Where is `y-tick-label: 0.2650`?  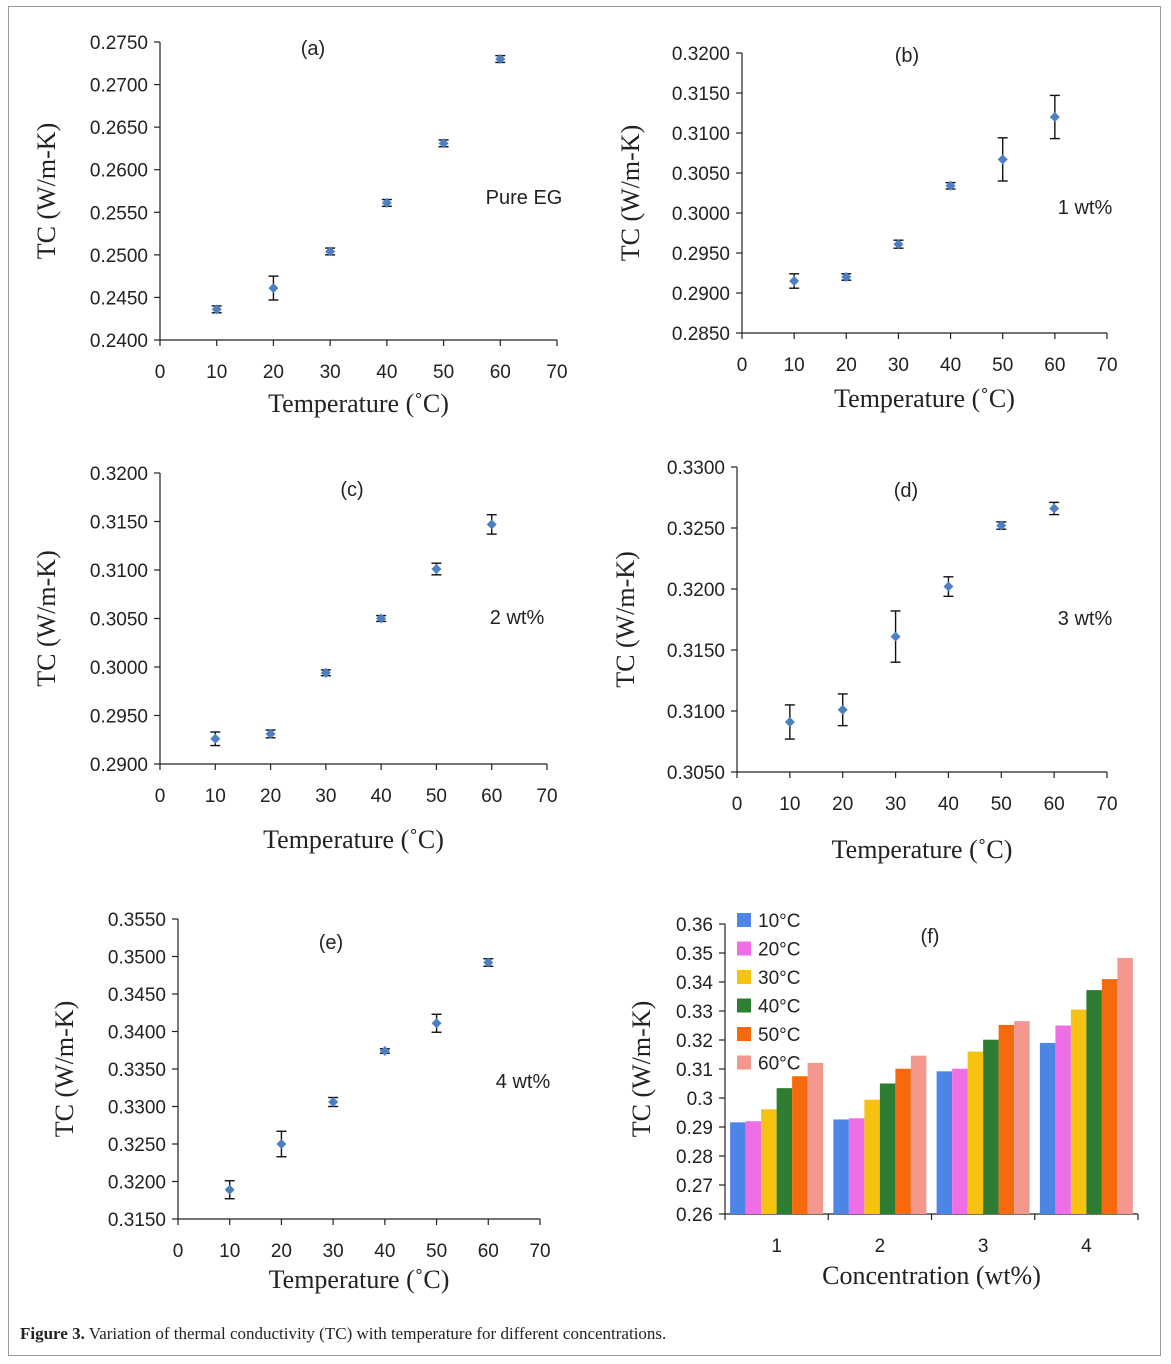 y-tick-label: 0.2650 is located at coordinates (119, 128).